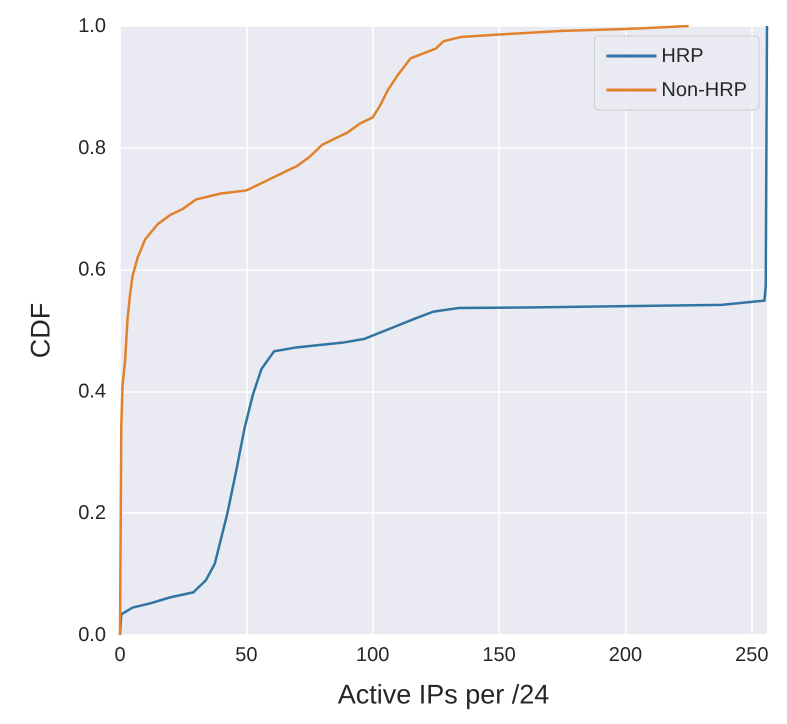 Image resolution: width=787 pixels, height=724 pixels. I want to click on legend-label: Non-HRP, so click(704, 90).